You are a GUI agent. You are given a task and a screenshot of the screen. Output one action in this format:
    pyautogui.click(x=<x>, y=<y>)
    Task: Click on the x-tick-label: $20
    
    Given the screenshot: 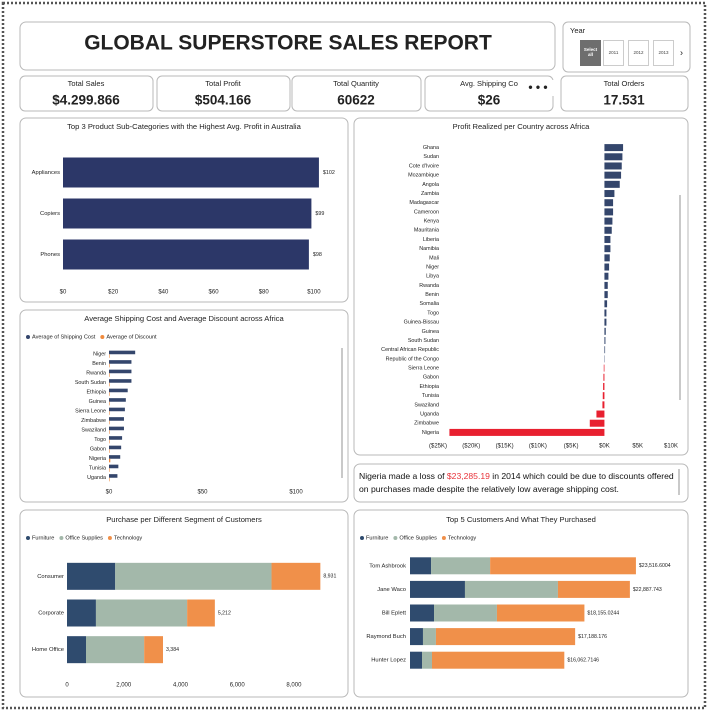 What is the action you would take?
    pyautogui.click(x=113, y=293)
    